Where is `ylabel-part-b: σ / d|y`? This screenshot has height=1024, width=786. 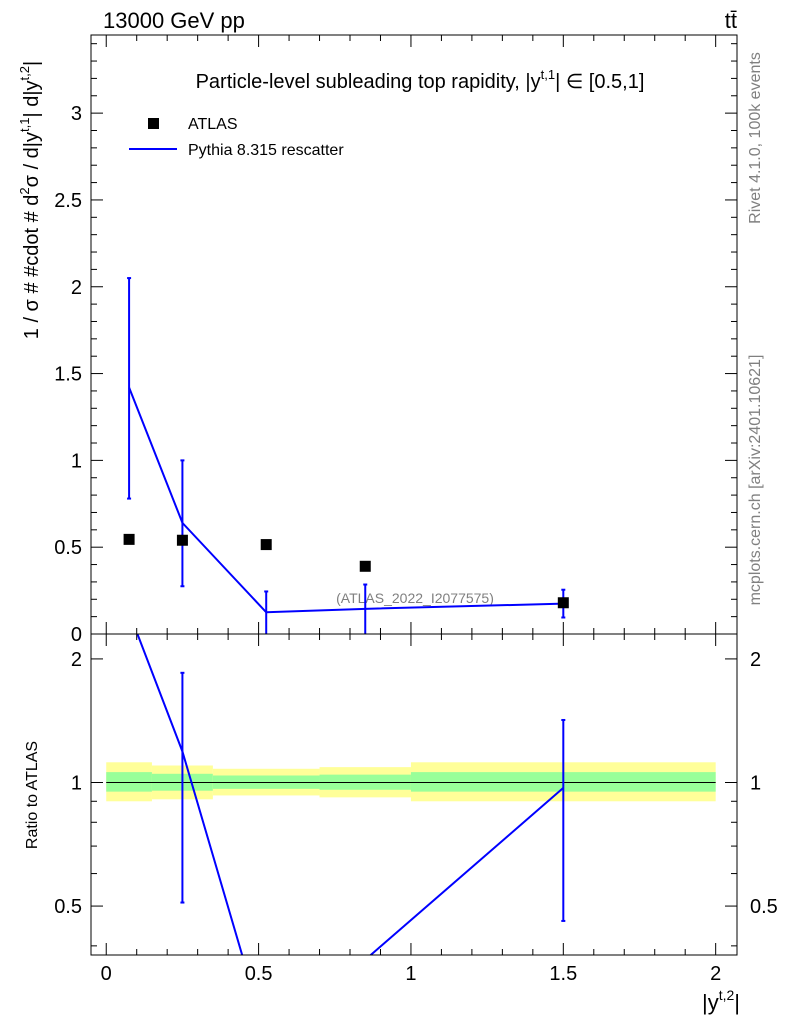 ylabel-part-b: σ / d|y is located at coordinates (32, 159).